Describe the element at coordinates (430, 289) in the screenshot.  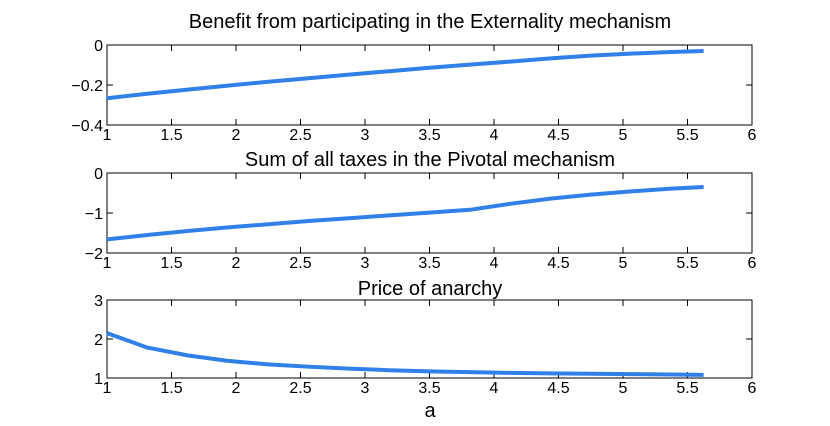
I see `chart-title: Price of anarchy` at that location.